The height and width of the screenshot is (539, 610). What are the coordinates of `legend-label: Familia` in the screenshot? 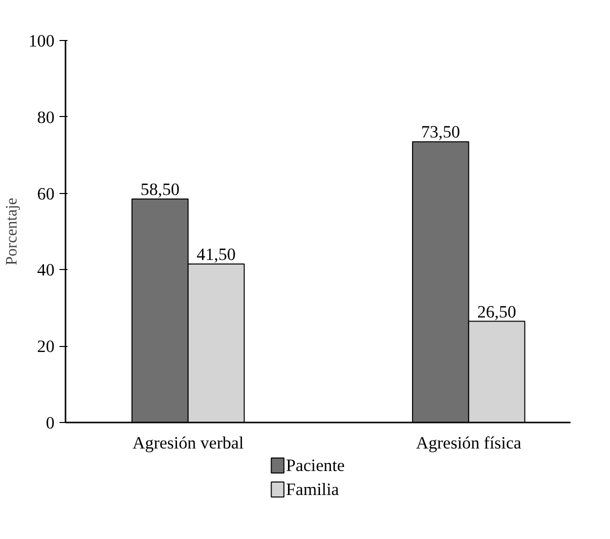 It's located at (313, 489).